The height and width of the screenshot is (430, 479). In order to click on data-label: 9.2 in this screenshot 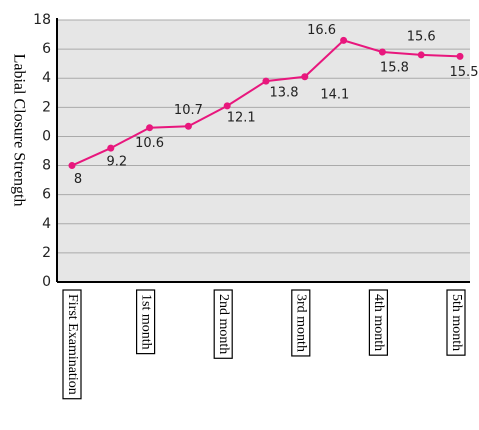, I will do `click(116, 162)`.